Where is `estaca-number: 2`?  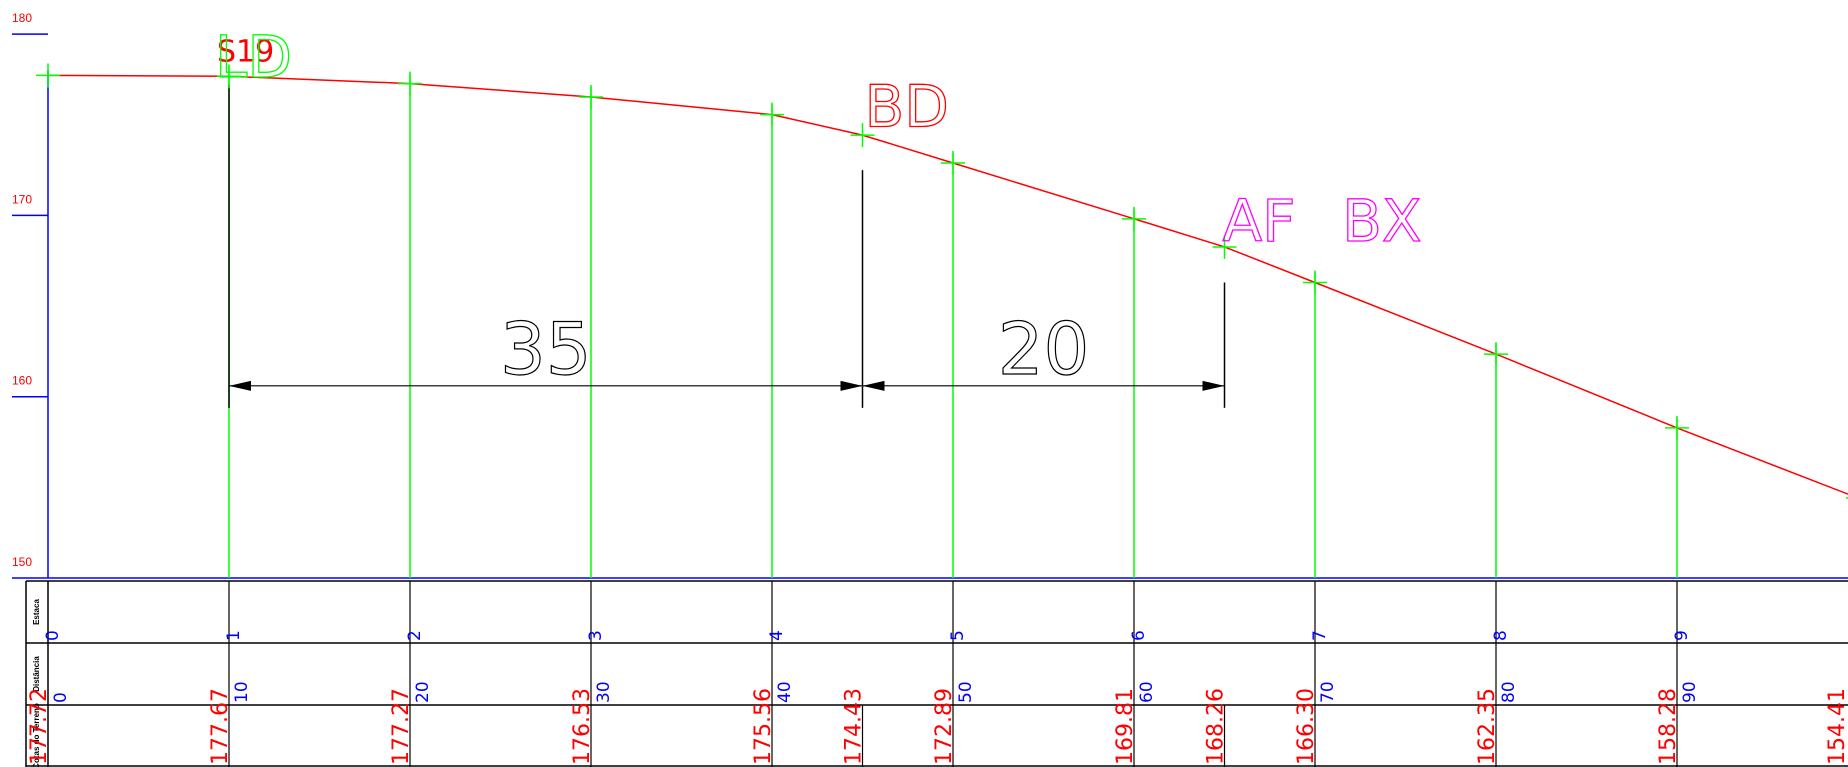 estaca-number: 2 is located at coordinates (415, 635).